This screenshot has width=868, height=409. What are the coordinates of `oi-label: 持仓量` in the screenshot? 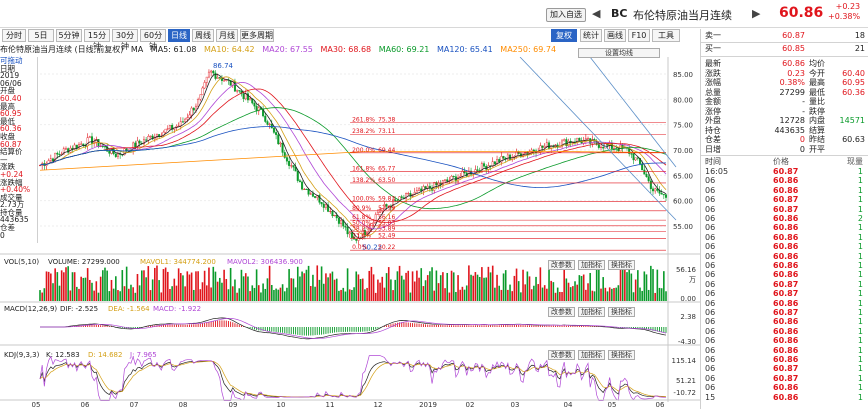 It's located at (11, 212).